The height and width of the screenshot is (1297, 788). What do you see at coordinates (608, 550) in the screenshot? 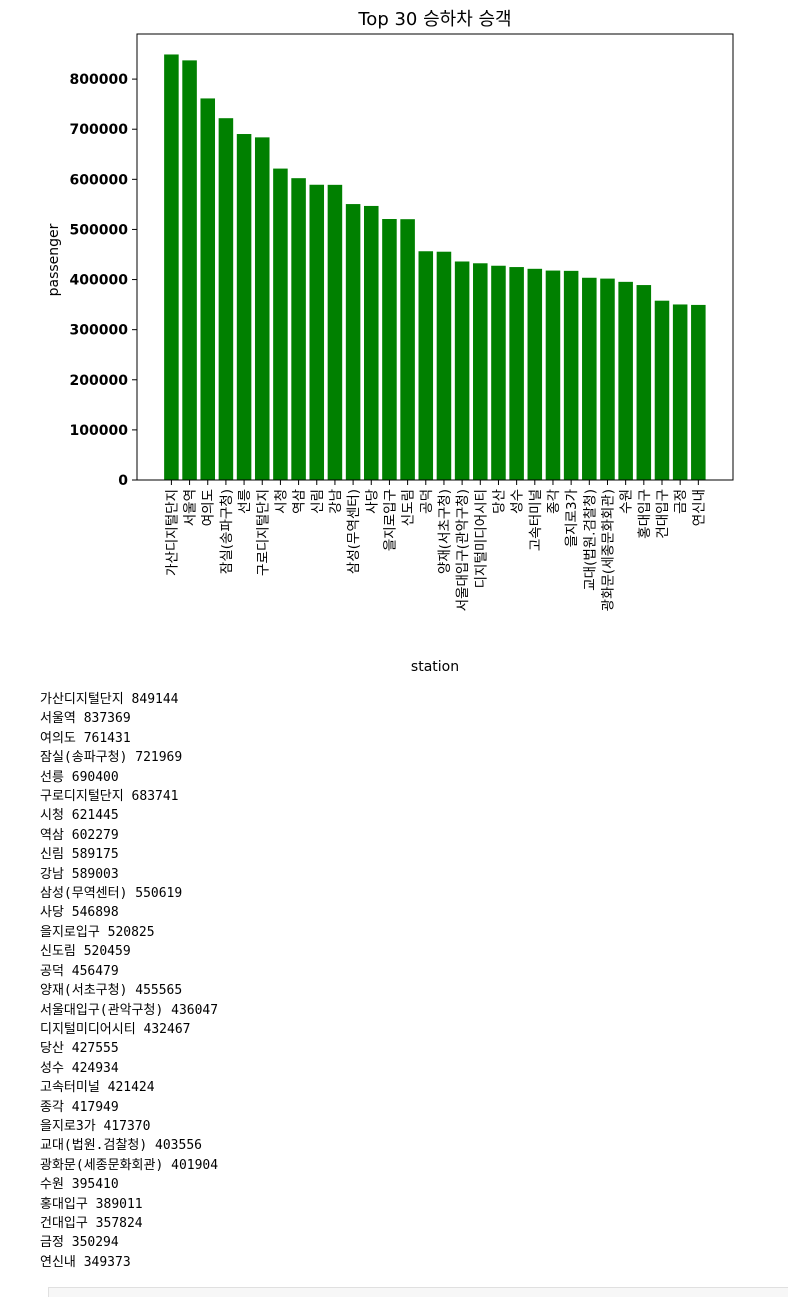
I see `x-tick-label: 광화문(세종문화회관)` at bounding box center [608, 550].